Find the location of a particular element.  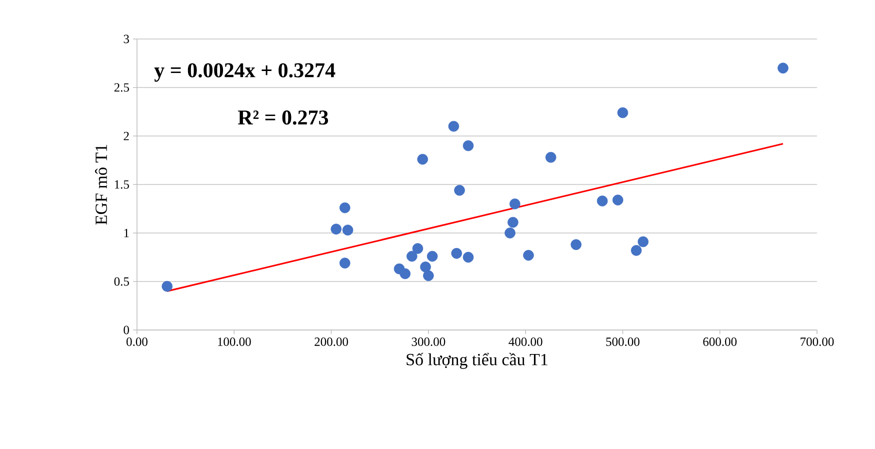

x-tick-label: 100.00 is located at coordinates (234, 342).